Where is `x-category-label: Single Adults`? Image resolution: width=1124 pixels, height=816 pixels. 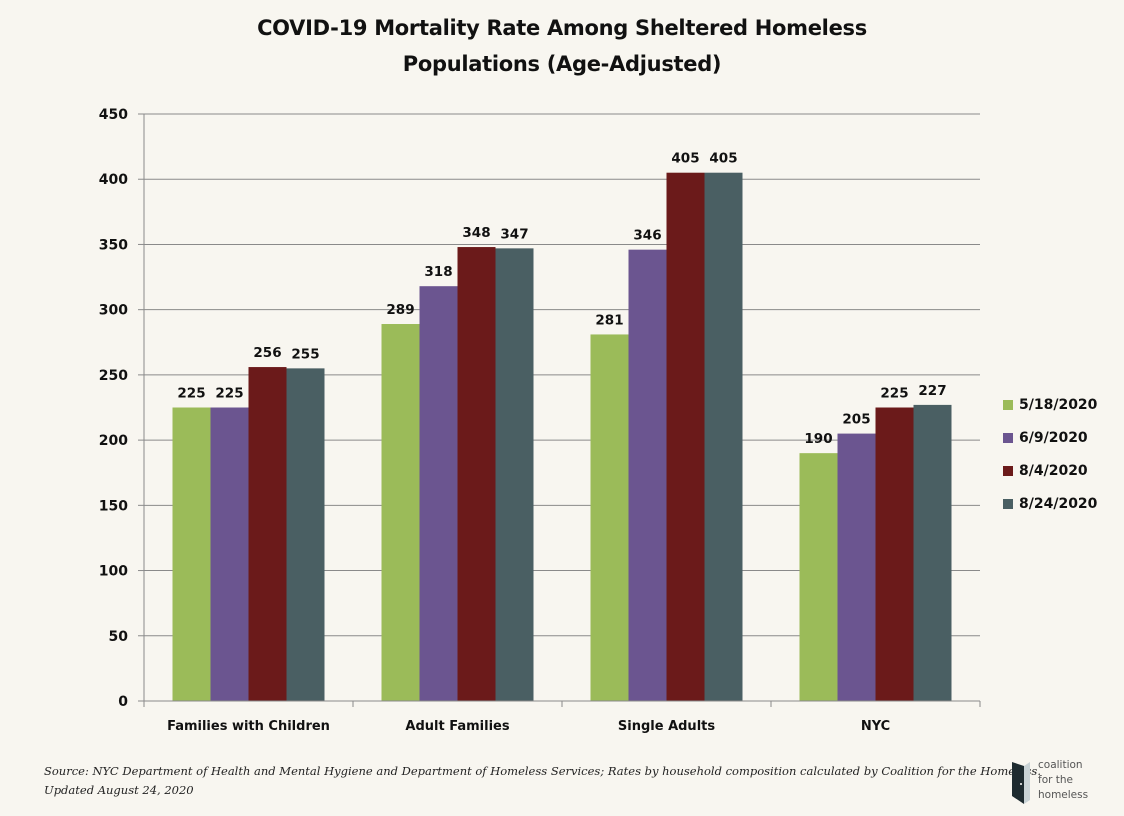 x-category-label: Single Adults is located at coordinates (666, 726).